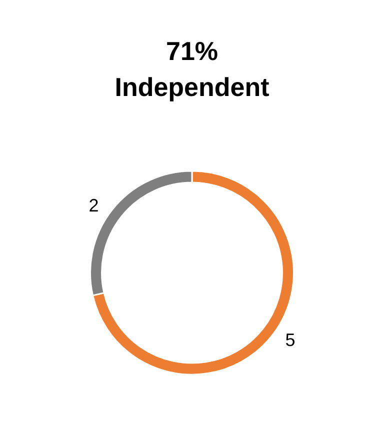  Describe the element at coordinates (93, 206) in the screenshot. I see `data-label: 2` at that location.